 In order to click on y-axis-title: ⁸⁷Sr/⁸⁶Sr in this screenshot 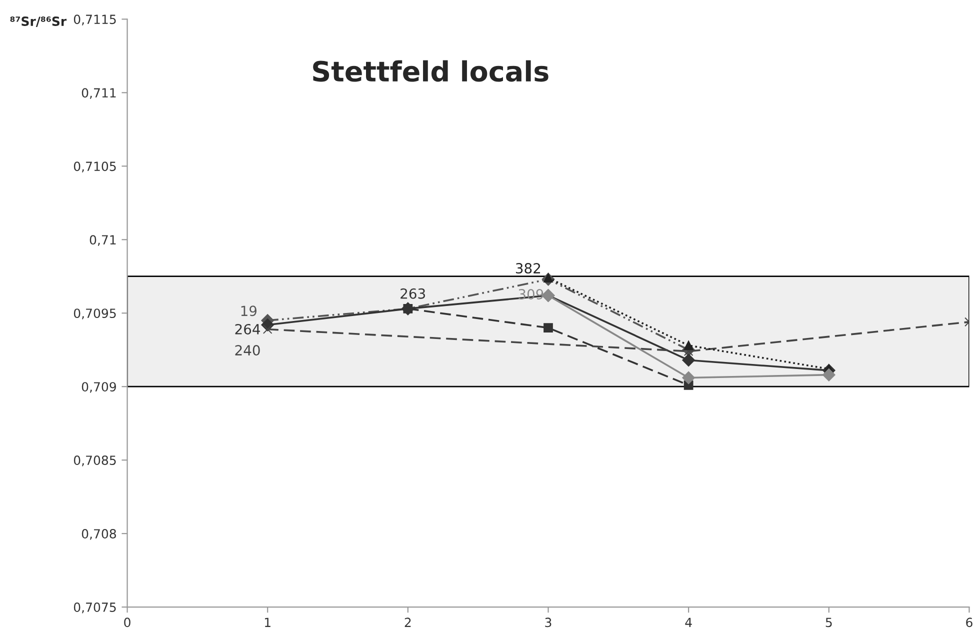, I will do `click(38, 21)`.